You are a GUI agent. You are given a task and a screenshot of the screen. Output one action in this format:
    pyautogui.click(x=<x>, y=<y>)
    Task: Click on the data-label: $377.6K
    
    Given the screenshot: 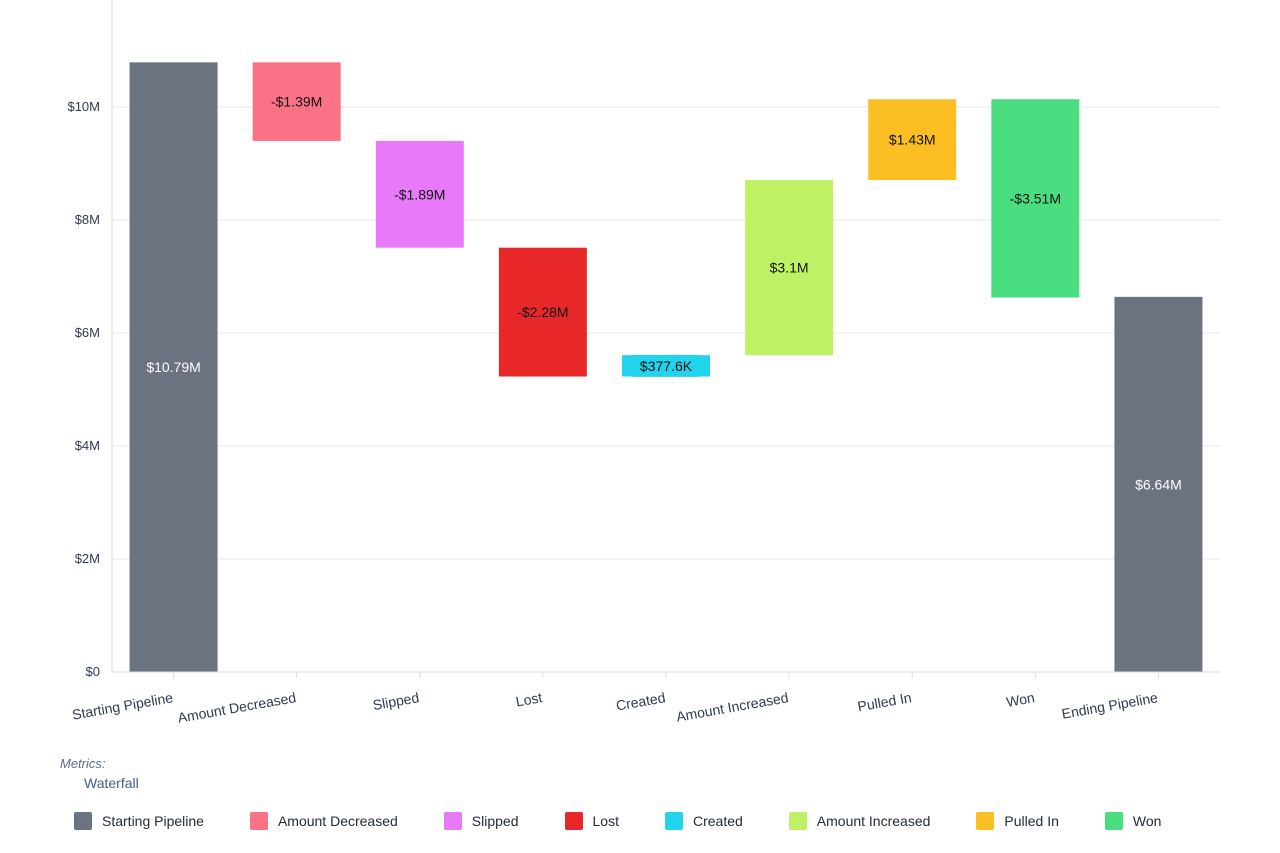 What is the action you would take?
    pyautogui.click(x=666, y=366)
    